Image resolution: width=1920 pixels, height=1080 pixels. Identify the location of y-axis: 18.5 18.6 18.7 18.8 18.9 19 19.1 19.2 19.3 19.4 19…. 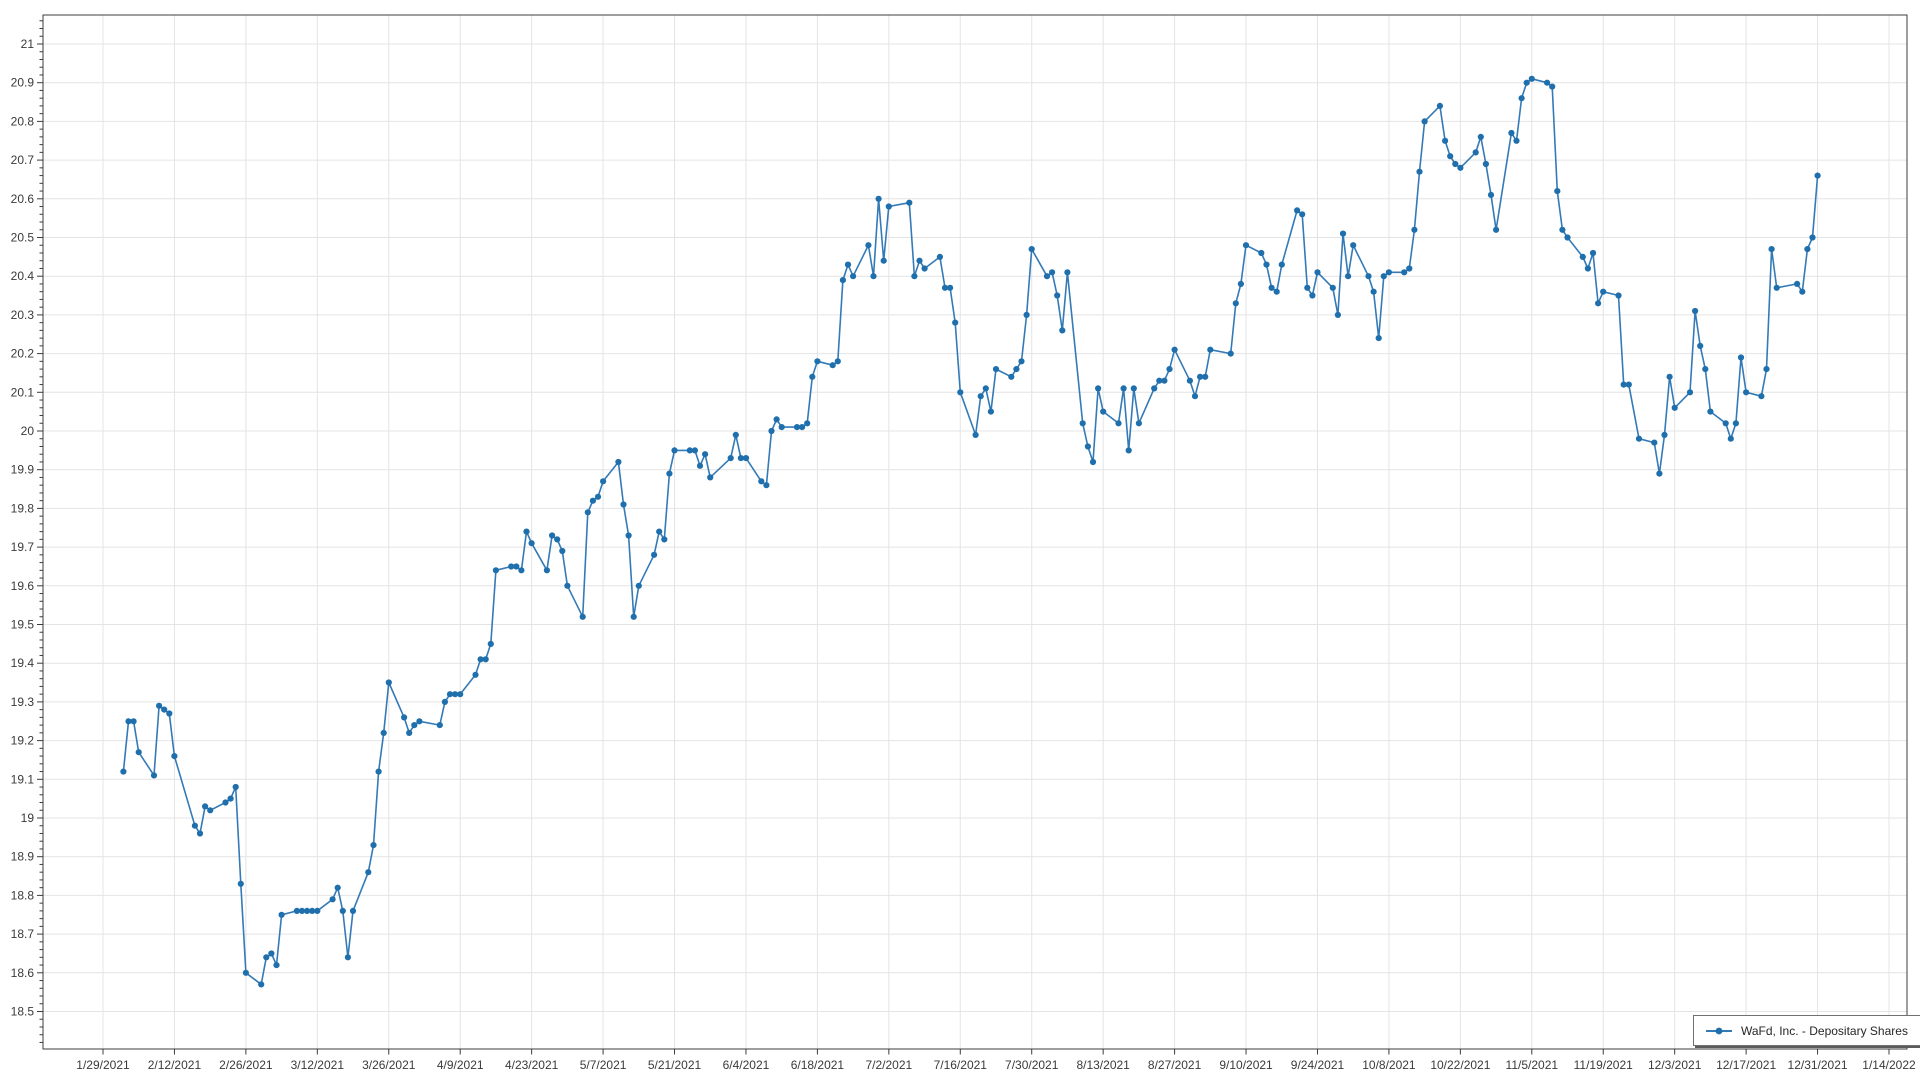
(27, 531).